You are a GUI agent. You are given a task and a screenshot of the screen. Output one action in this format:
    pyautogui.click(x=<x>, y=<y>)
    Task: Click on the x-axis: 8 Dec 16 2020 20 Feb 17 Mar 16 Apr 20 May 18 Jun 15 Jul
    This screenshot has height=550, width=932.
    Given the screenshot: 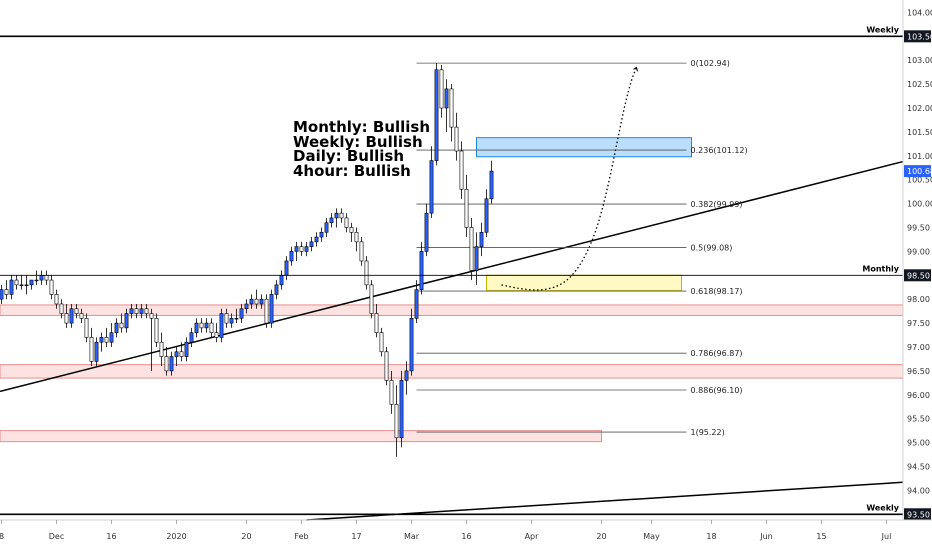 What is the action you would take?
    pyautogui.click(x=466, y=530)
    